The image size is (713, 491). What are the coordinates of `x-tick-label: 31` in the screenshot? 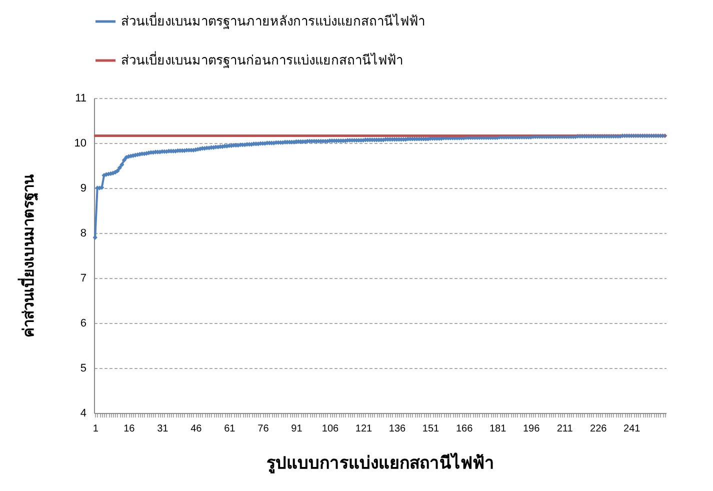 It's located at (163, 429).